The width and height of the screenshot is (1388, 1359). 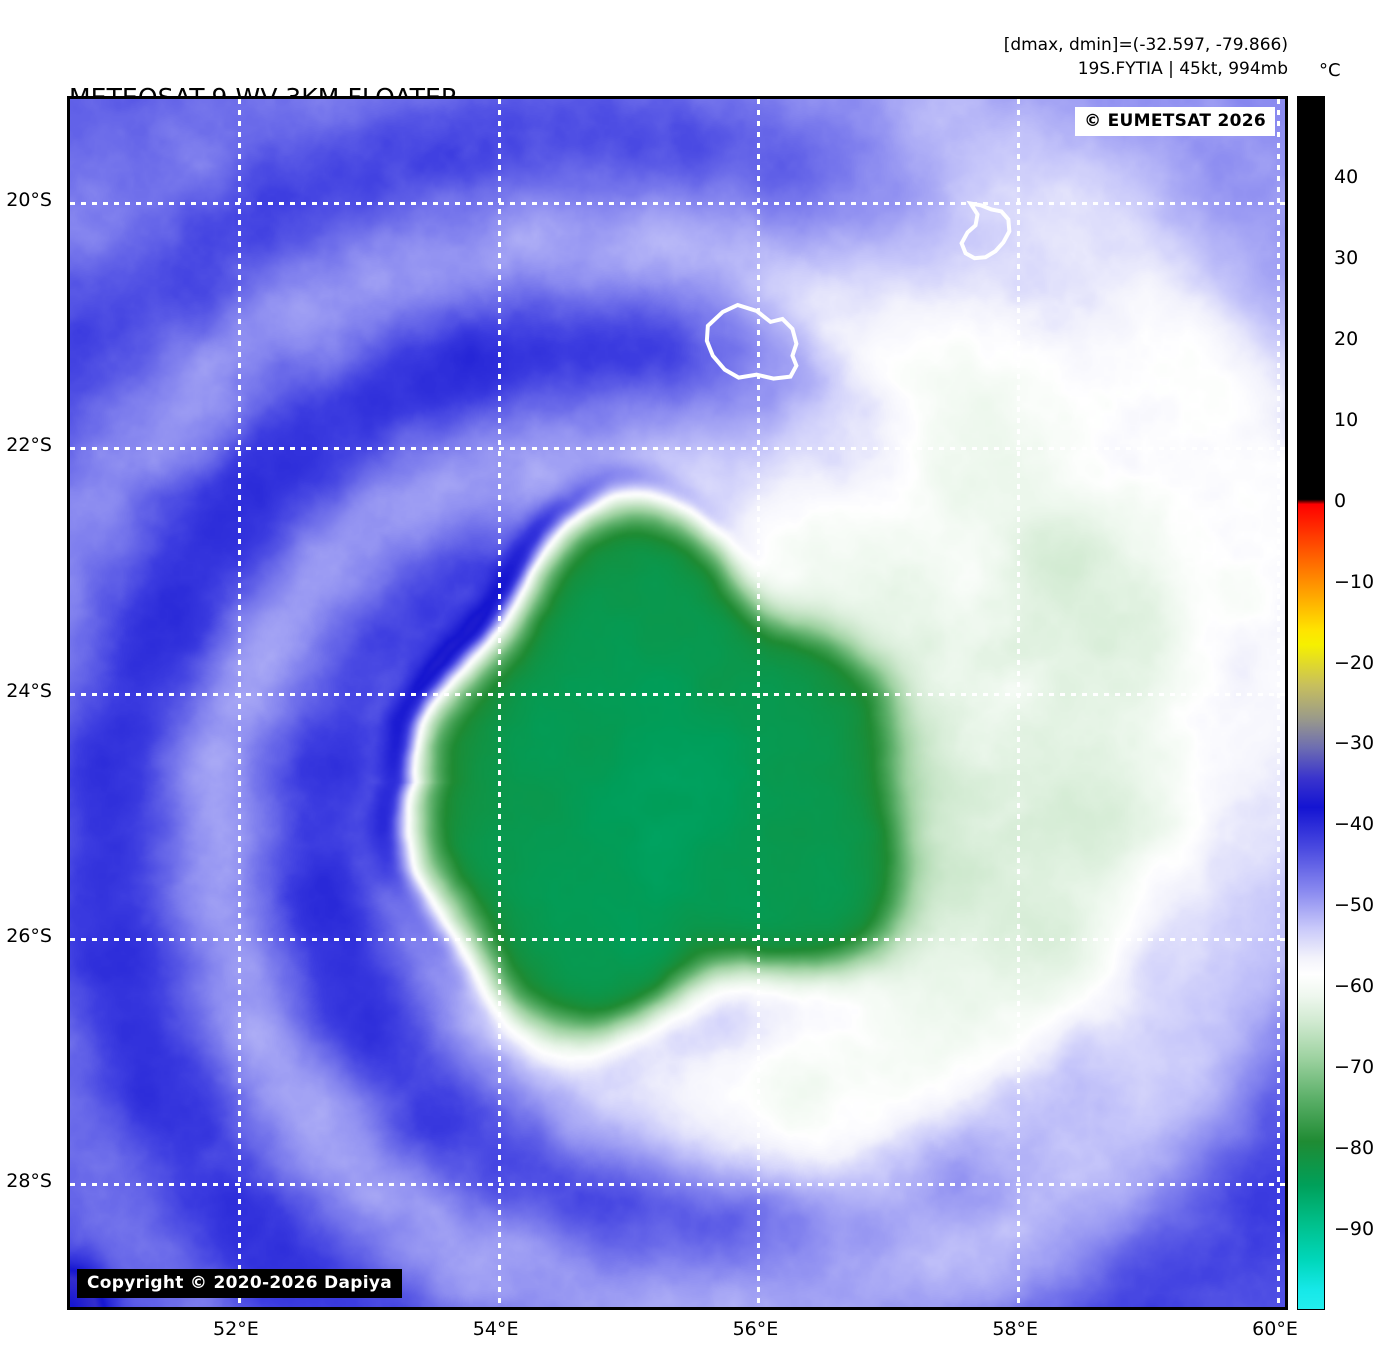 I want to click on storm-readout: 19S.FYTIA | 45kt, 994mb, so click(x=1182, y=69).